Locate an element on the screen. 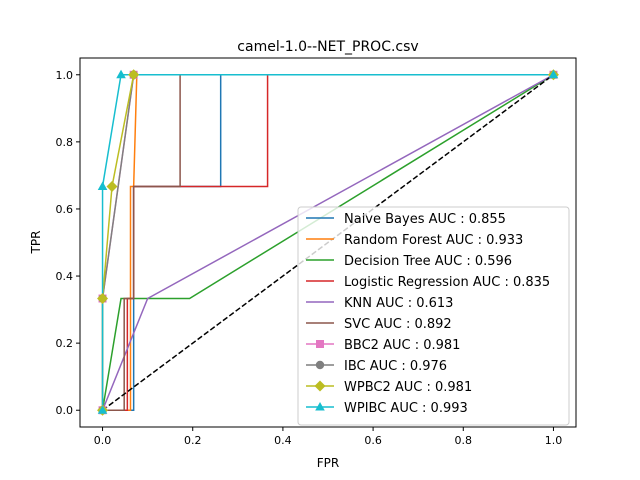 Image resolution: width=640 pixels, height=480 pixels. legend-label-7: IBC AUC : 0.976 is located at coordinates (395, 366).